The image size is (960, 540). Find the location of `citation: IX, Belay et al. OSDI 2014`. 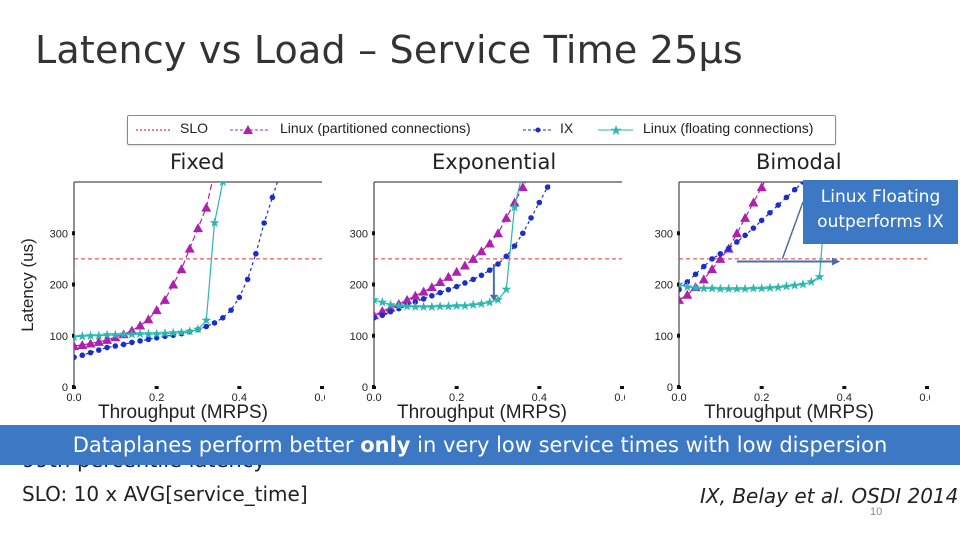

citation: IX, Belay et al. OSDI 2014 is located at coordinates (829, 496).